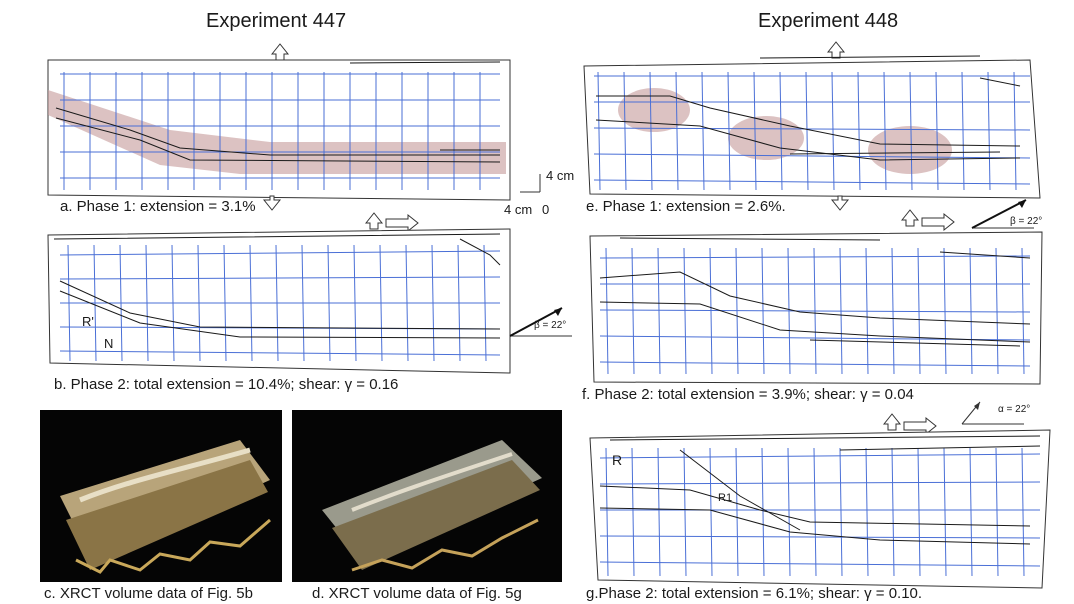  Describe the element at coordinates (158, 206) in the screenshot. I see `caption-a: a. Phase 1: extension = 3.1%` at that location.